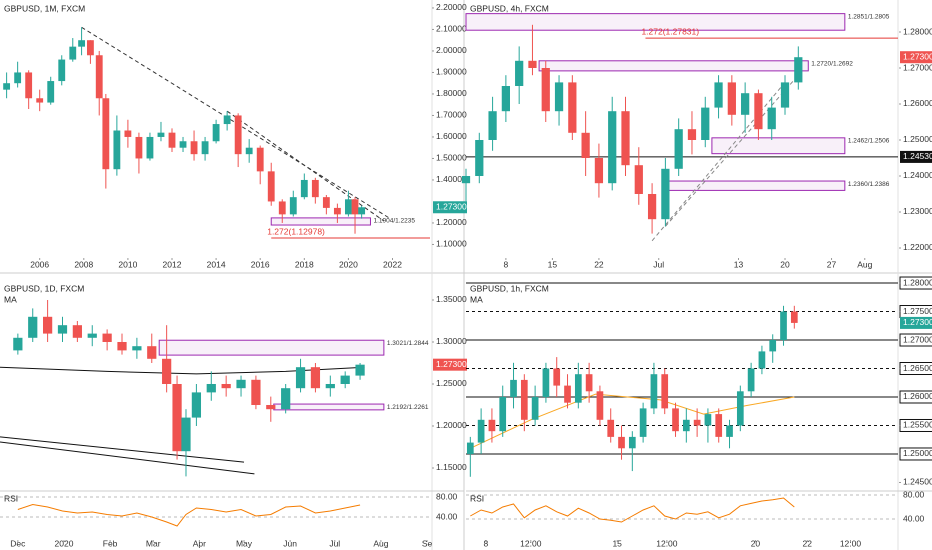 This screenshot has height=550, width=932. Describe the element at coordinates (869, 141) in the screenshot. I see `zone-label: 1.2462/1.2506` at that location.